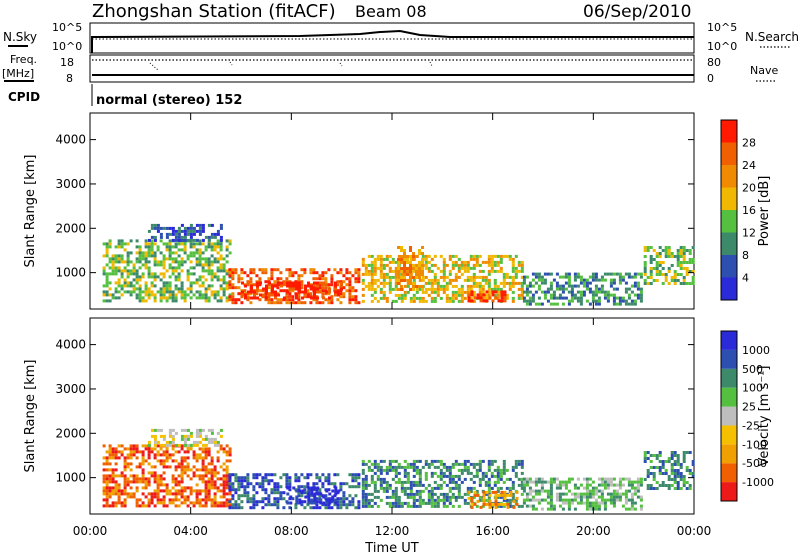 The image size is (800, 554). Describe the element at coordinates (756, 350) in the screenshot. I see `colorbar-tick-label: 1000` at that location.